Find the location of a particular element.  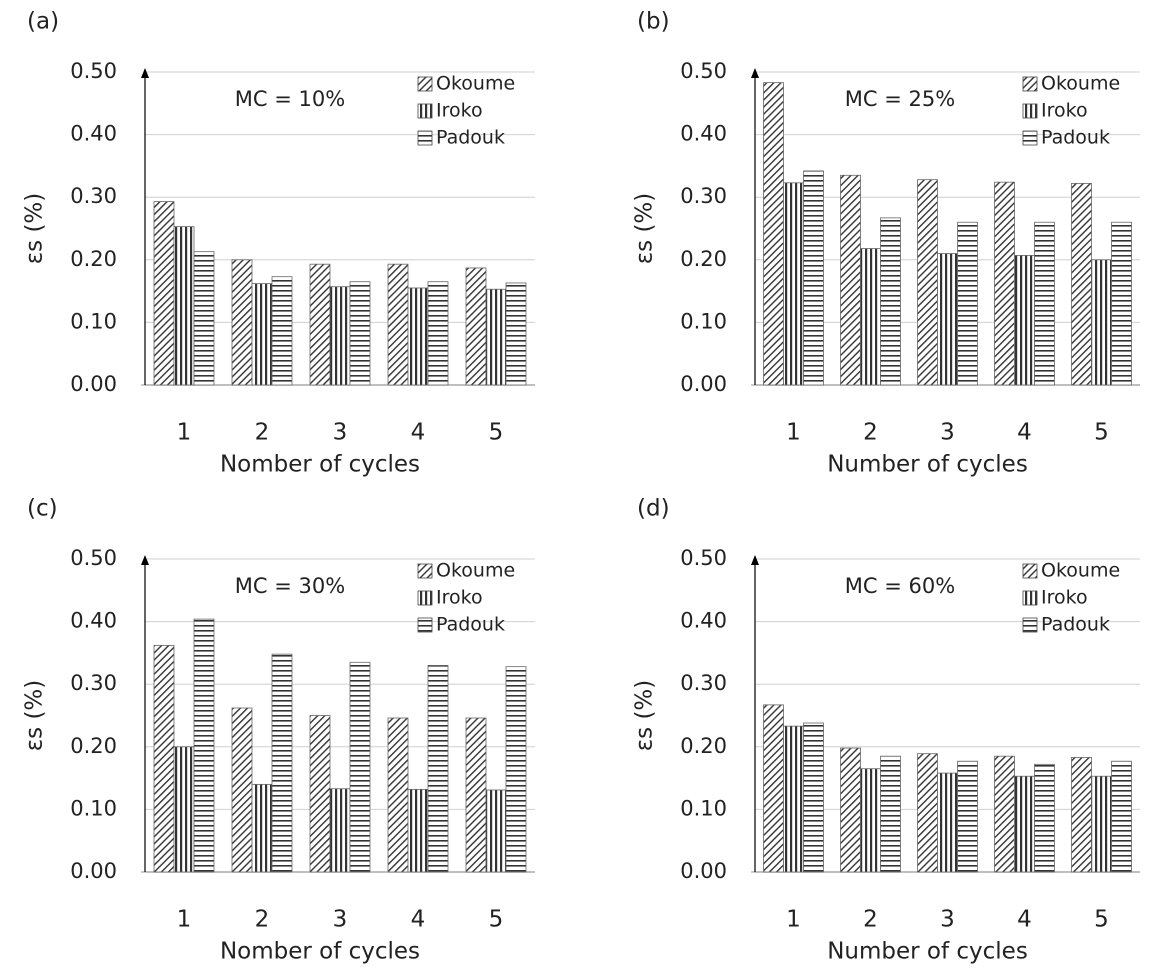

panel-label: (c) is located at coordinates (42, 509).